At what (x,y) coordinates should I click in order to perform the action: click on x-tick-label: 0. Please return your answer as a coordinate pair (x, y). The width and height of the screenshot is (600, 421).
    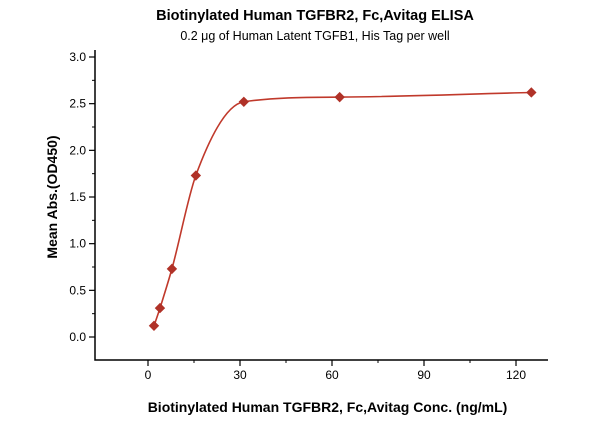
    Looking at the image, I should click on (148, 375).